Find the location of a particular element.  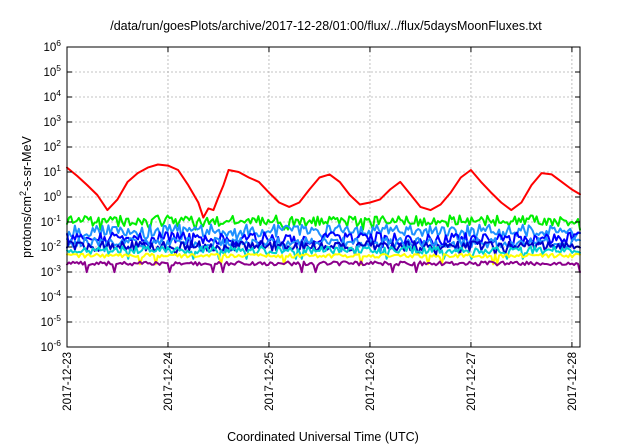

x-tick-label: 2017-12-27 is located at coordinates (472, 381).